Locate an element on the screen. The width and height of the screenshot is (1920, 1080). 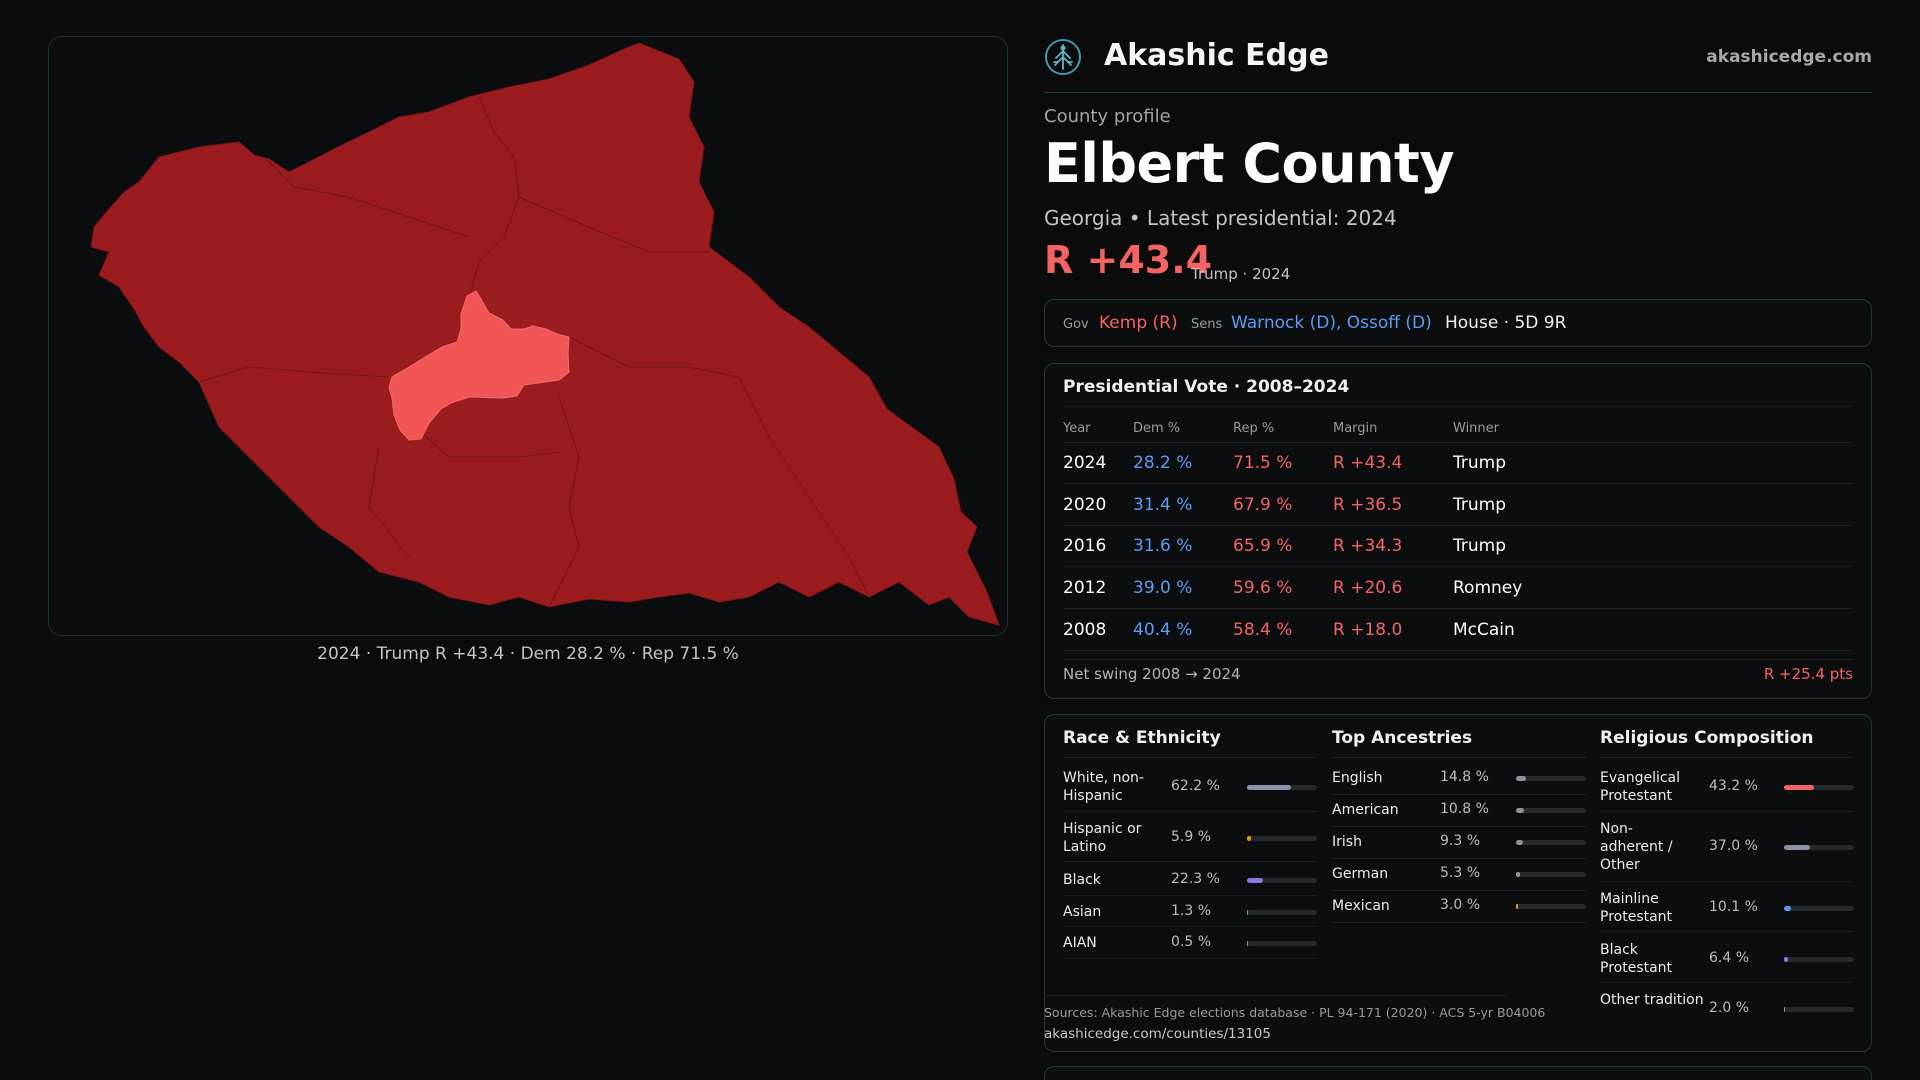
ancestry-value: 3.0 % is located at coordinates (1460, 905).